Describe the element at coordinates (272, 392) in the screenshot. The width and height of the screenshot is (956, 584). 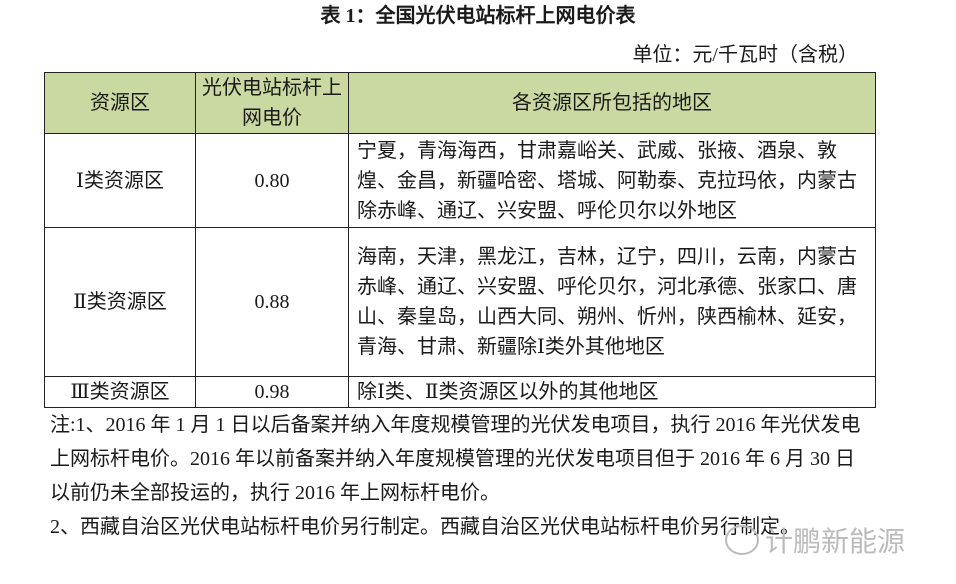
I see `price-cell: 0.98` at that location.